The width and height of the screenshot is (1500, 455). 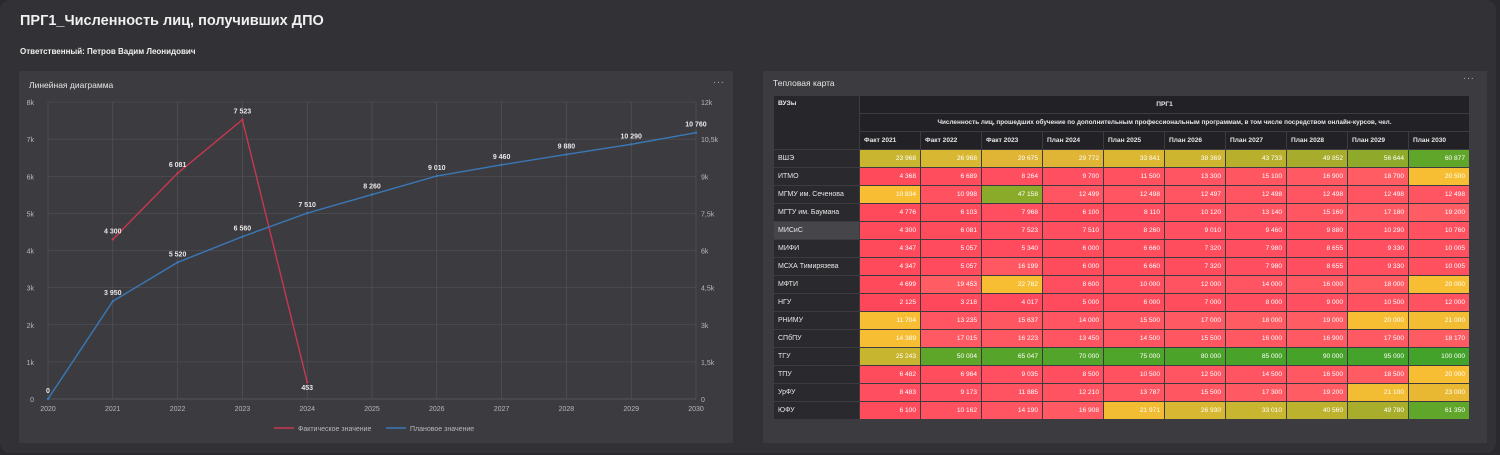 What do you see at coordinates (1195, 374) in the screenshot?
I see `heatmap-cell: 12 500` at bounding box center [1195, 374].